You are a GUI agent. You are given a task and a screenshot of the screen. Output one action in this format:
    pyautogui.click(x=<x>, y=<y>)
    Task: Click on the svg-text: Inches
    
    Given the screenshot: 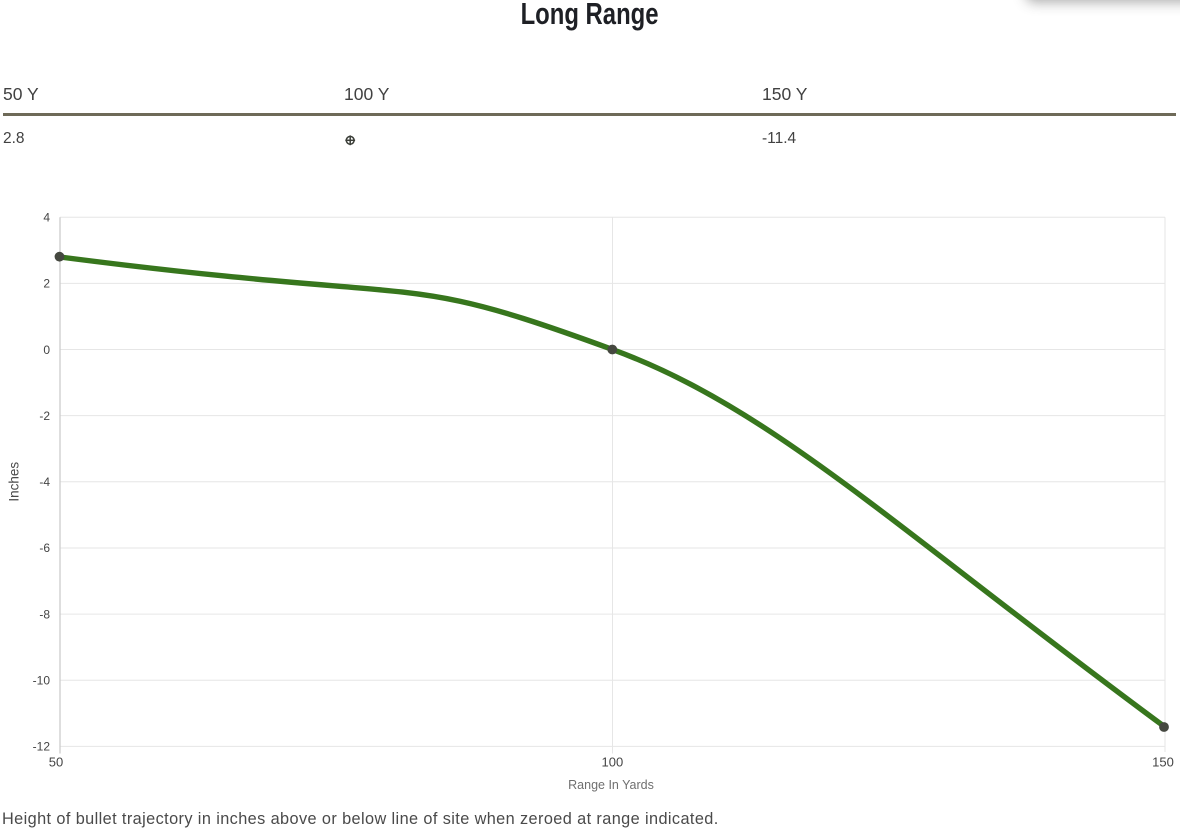 What is the action you would take?
    pyautogui.click(x=13, y=482)
    